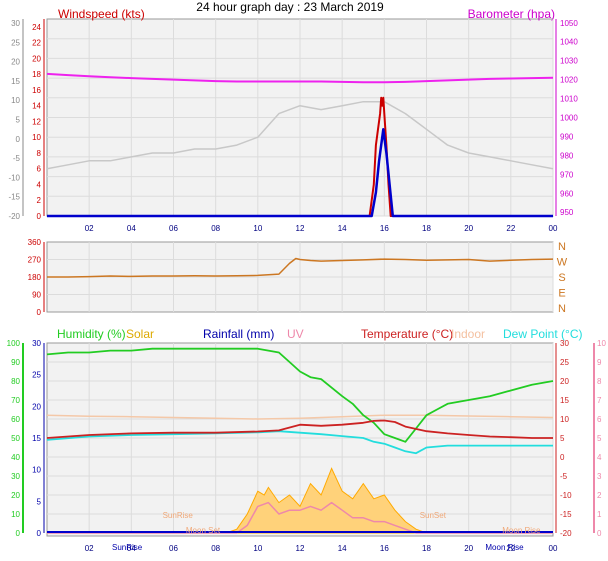 The height and width of the screenshot is (561, 608). I want to click on rainfall-tick-label: 5, so click(39, 501).